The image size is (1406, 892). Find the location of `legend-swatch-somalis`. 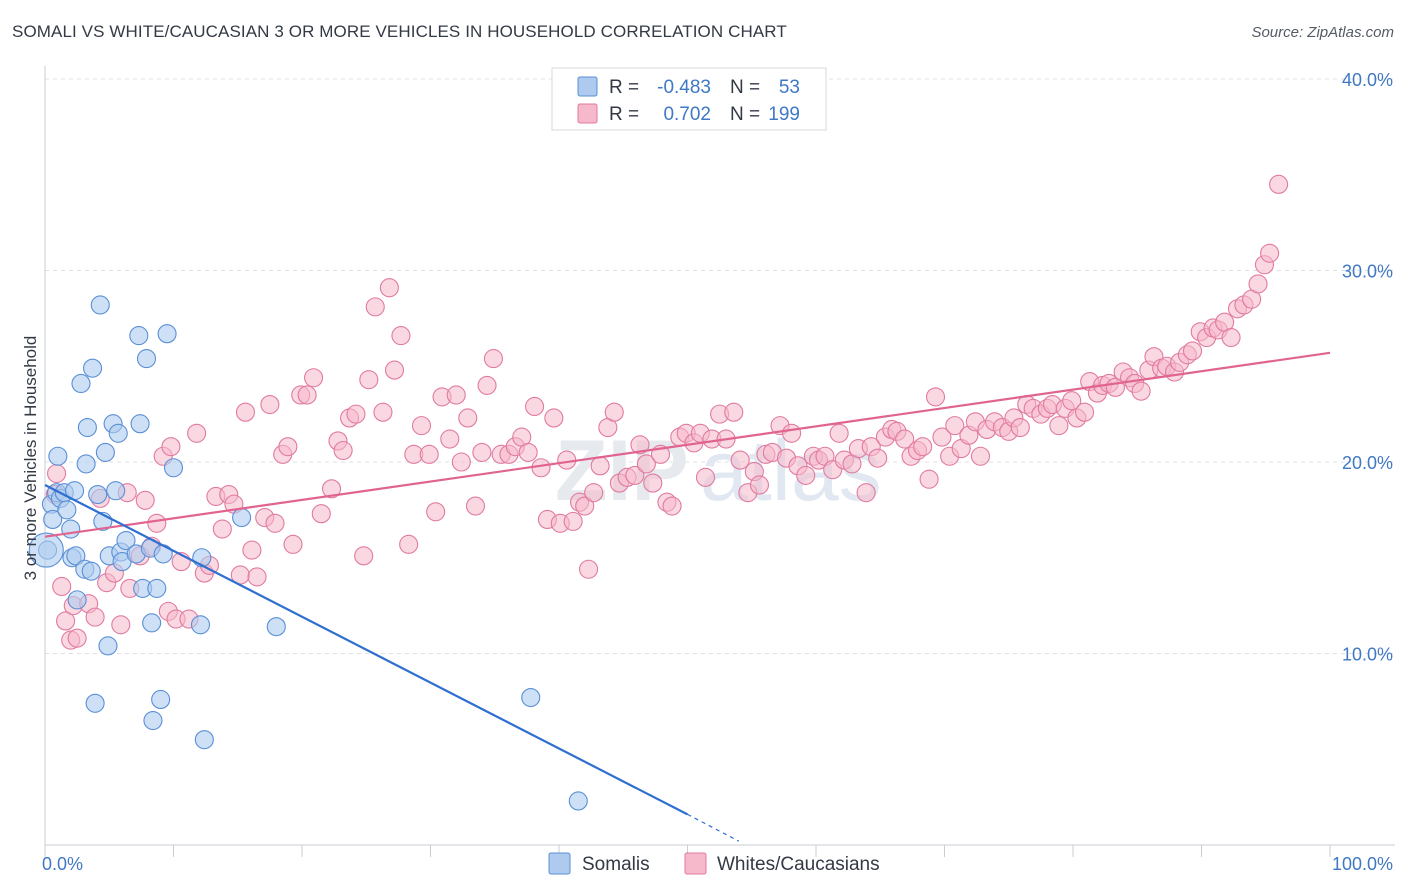

legend-swatch-somalis is located at coordinates (587, 86).